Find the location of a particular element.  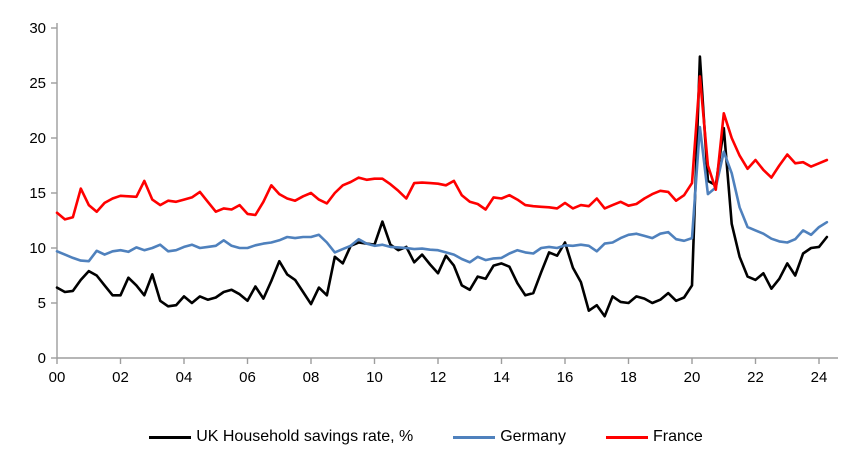

x-axis-tick-label: 00 is located at coordinates (57, 377).